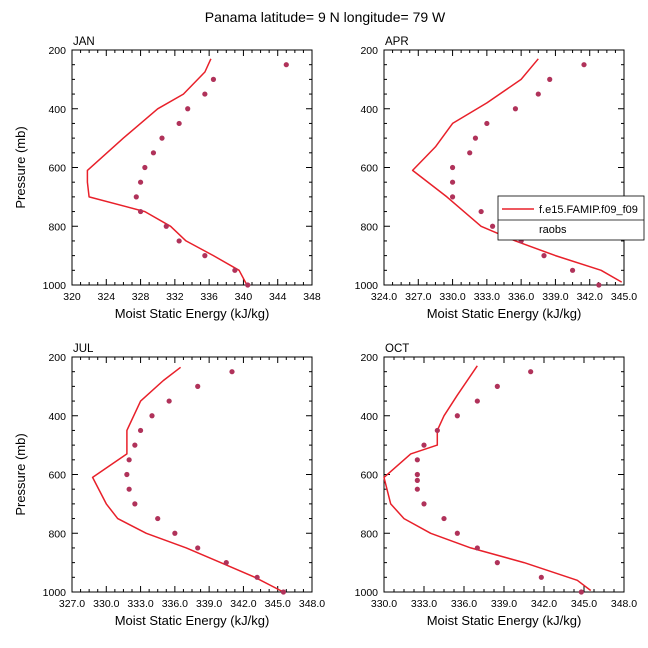  What do you see at coordinates (83, 349) in the screenshot?
I see `panel-label: JUL` at bounding box center [83, 349].